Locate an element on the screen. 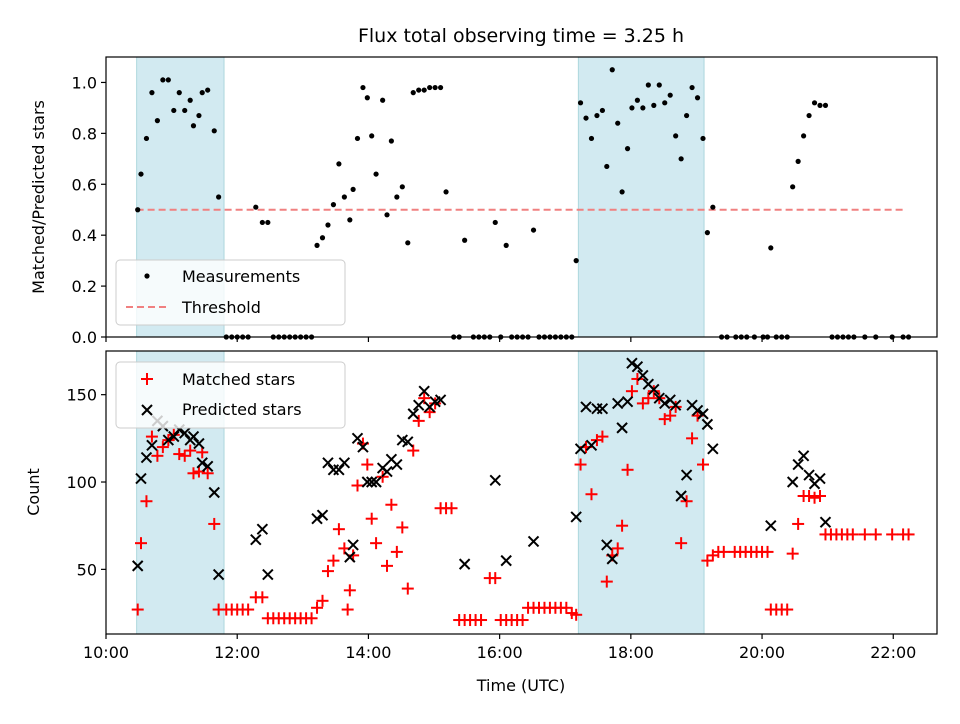 This screenshot has width=960, height=724. legend-box is located at coordinates (230, 395).